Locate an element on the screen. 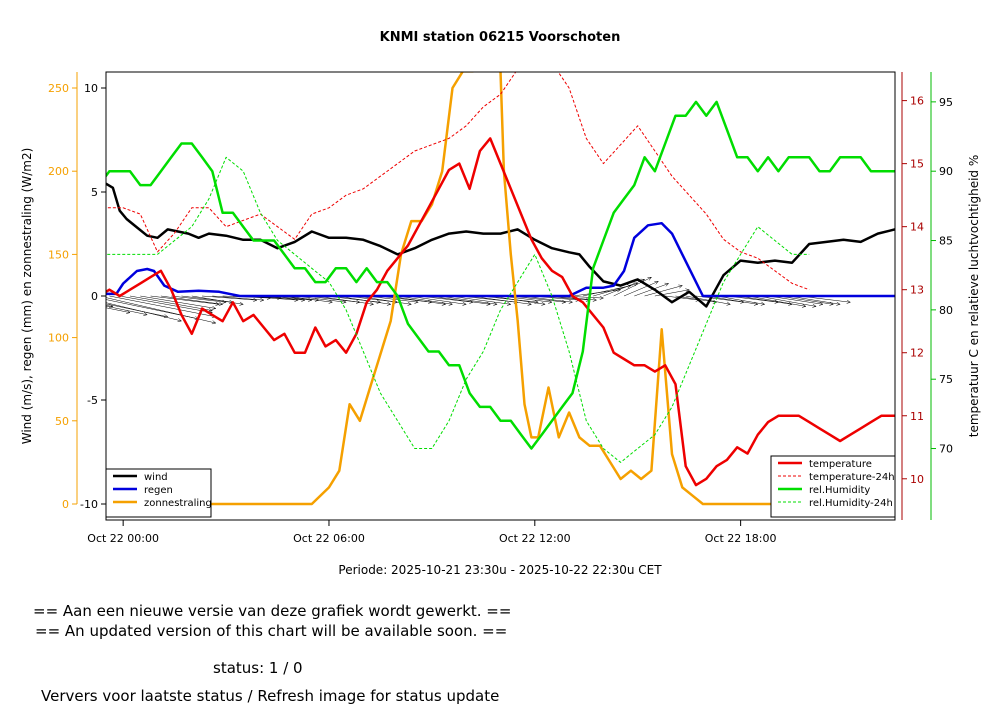  humidity-tick-label: 70 is located at coordinates (946, 449).